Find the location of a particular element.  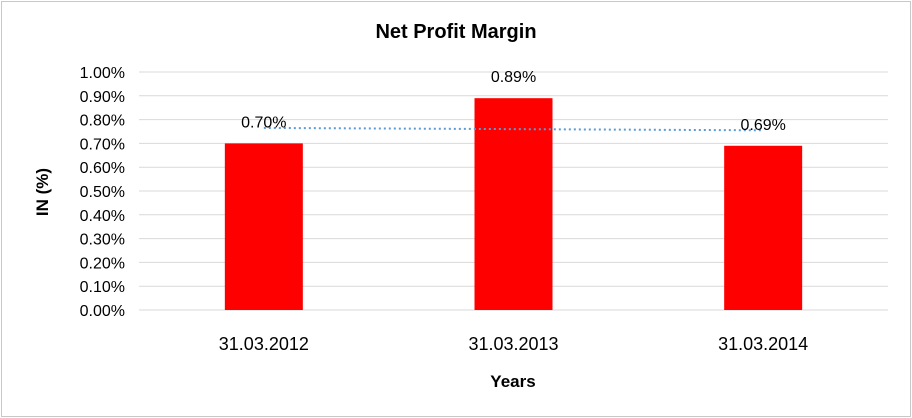

data-label: 0.69% is located at coordinates (762, 125).